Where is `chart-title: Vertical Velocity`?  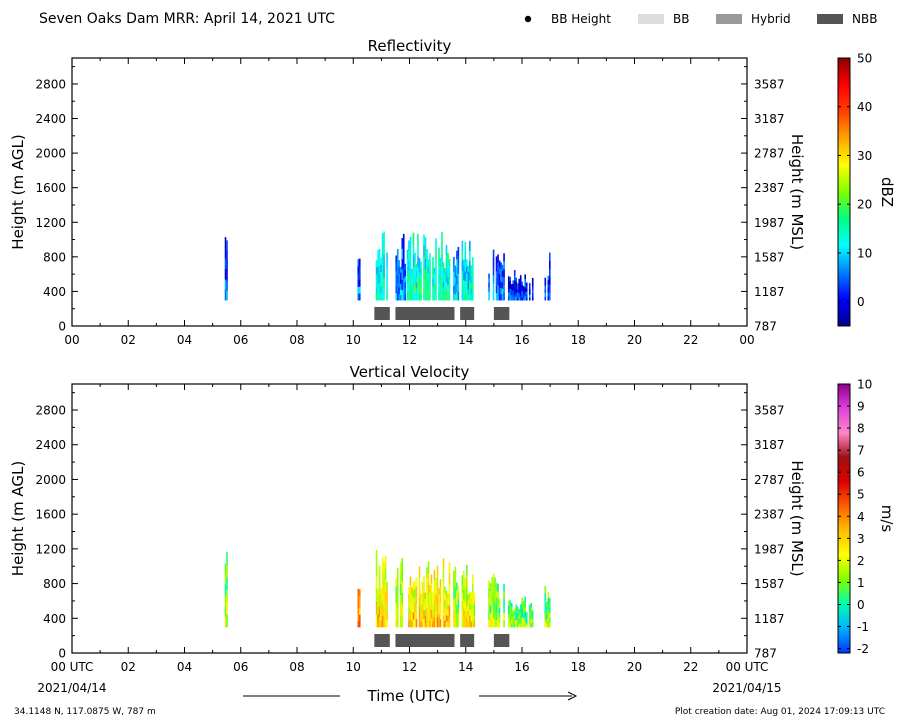 chart-title: Vertical Velocity is located at coordinates (410, 372).